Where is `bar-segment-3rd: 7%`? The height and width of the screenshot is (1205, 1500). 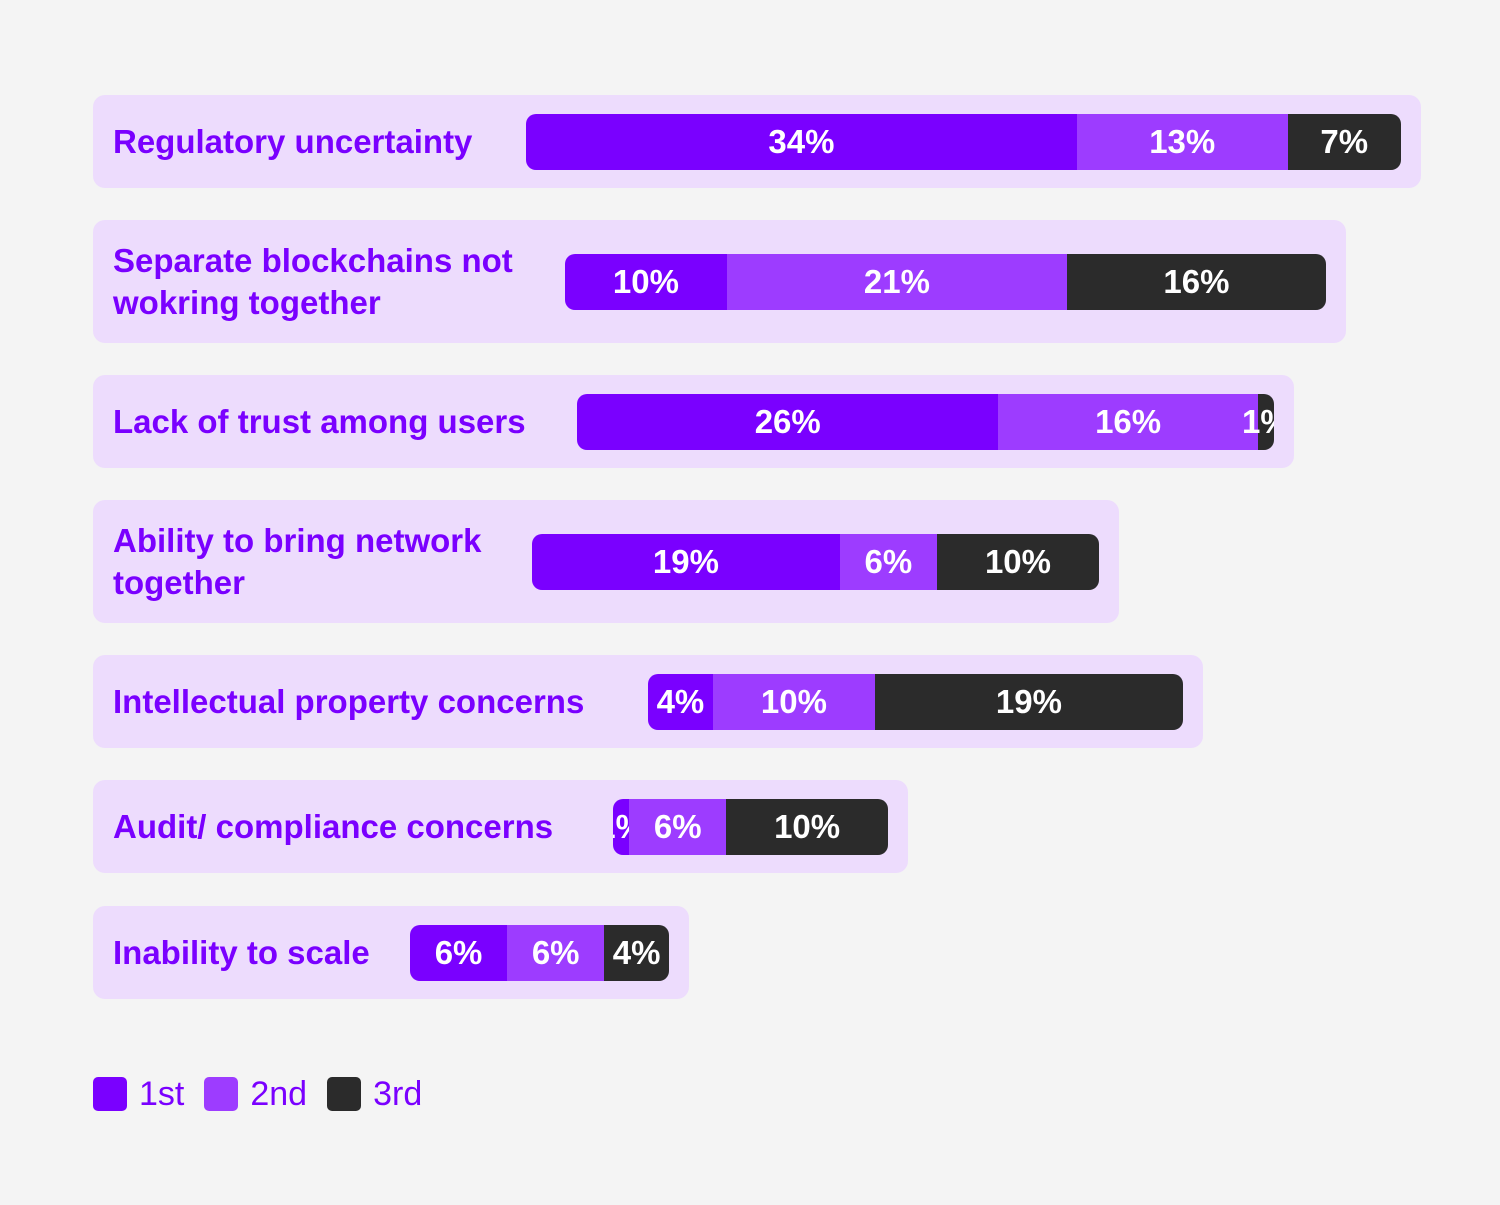 bar-segment-3rd: 7% is located at coordinates (1344, 142).